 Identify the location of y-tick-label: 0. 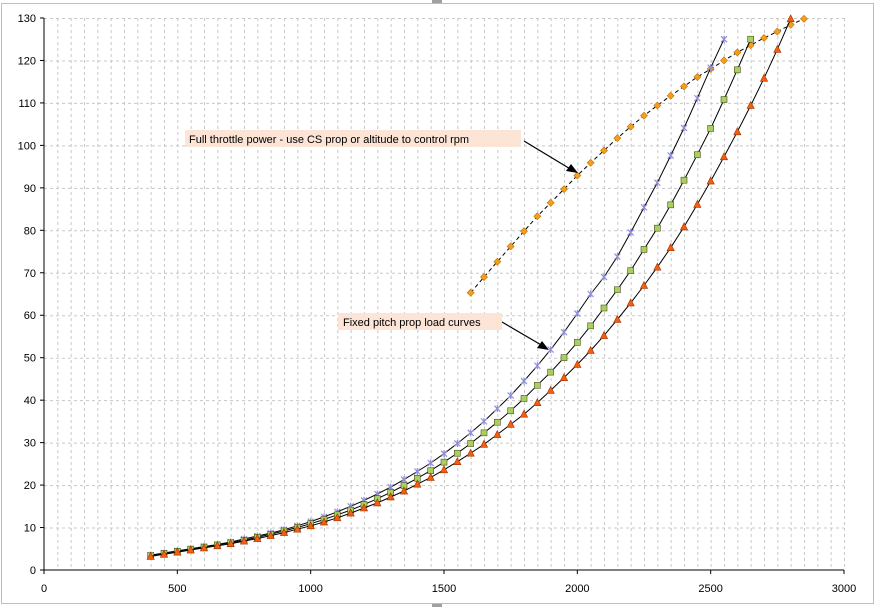
(33, 571).